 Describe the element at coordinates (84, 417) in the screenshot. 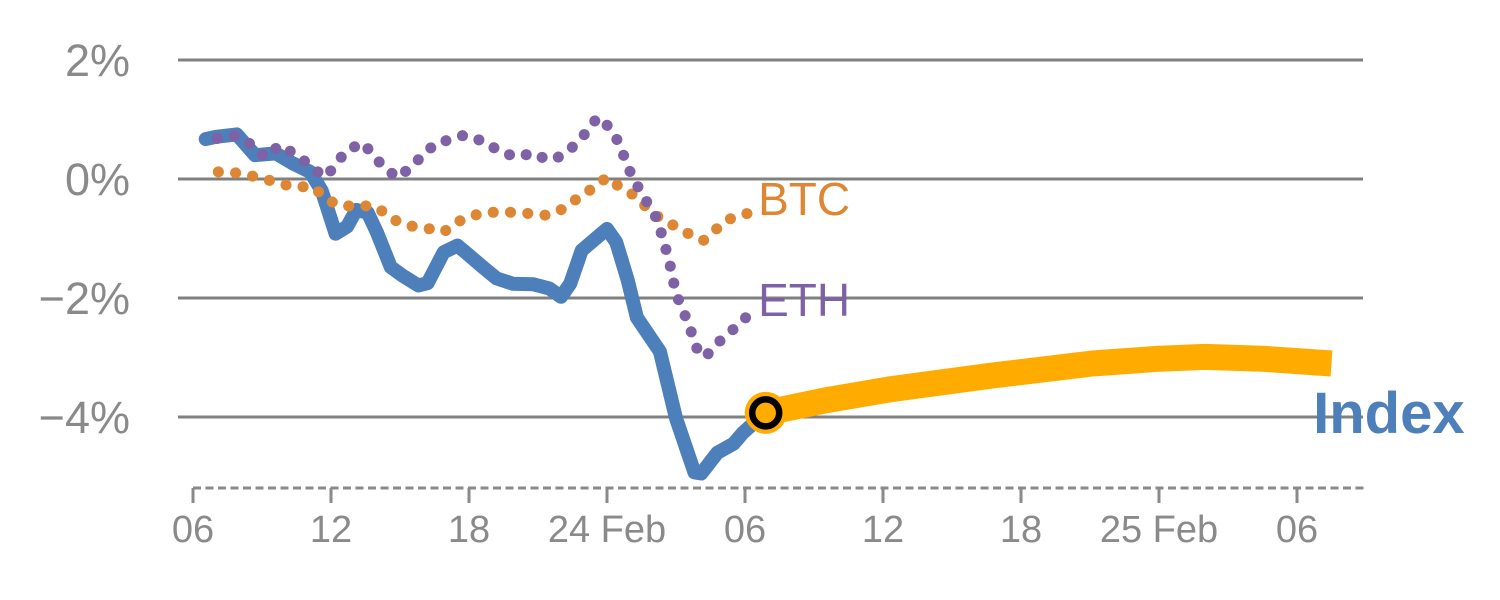

I see `y-axis-label: −4%` at that location.